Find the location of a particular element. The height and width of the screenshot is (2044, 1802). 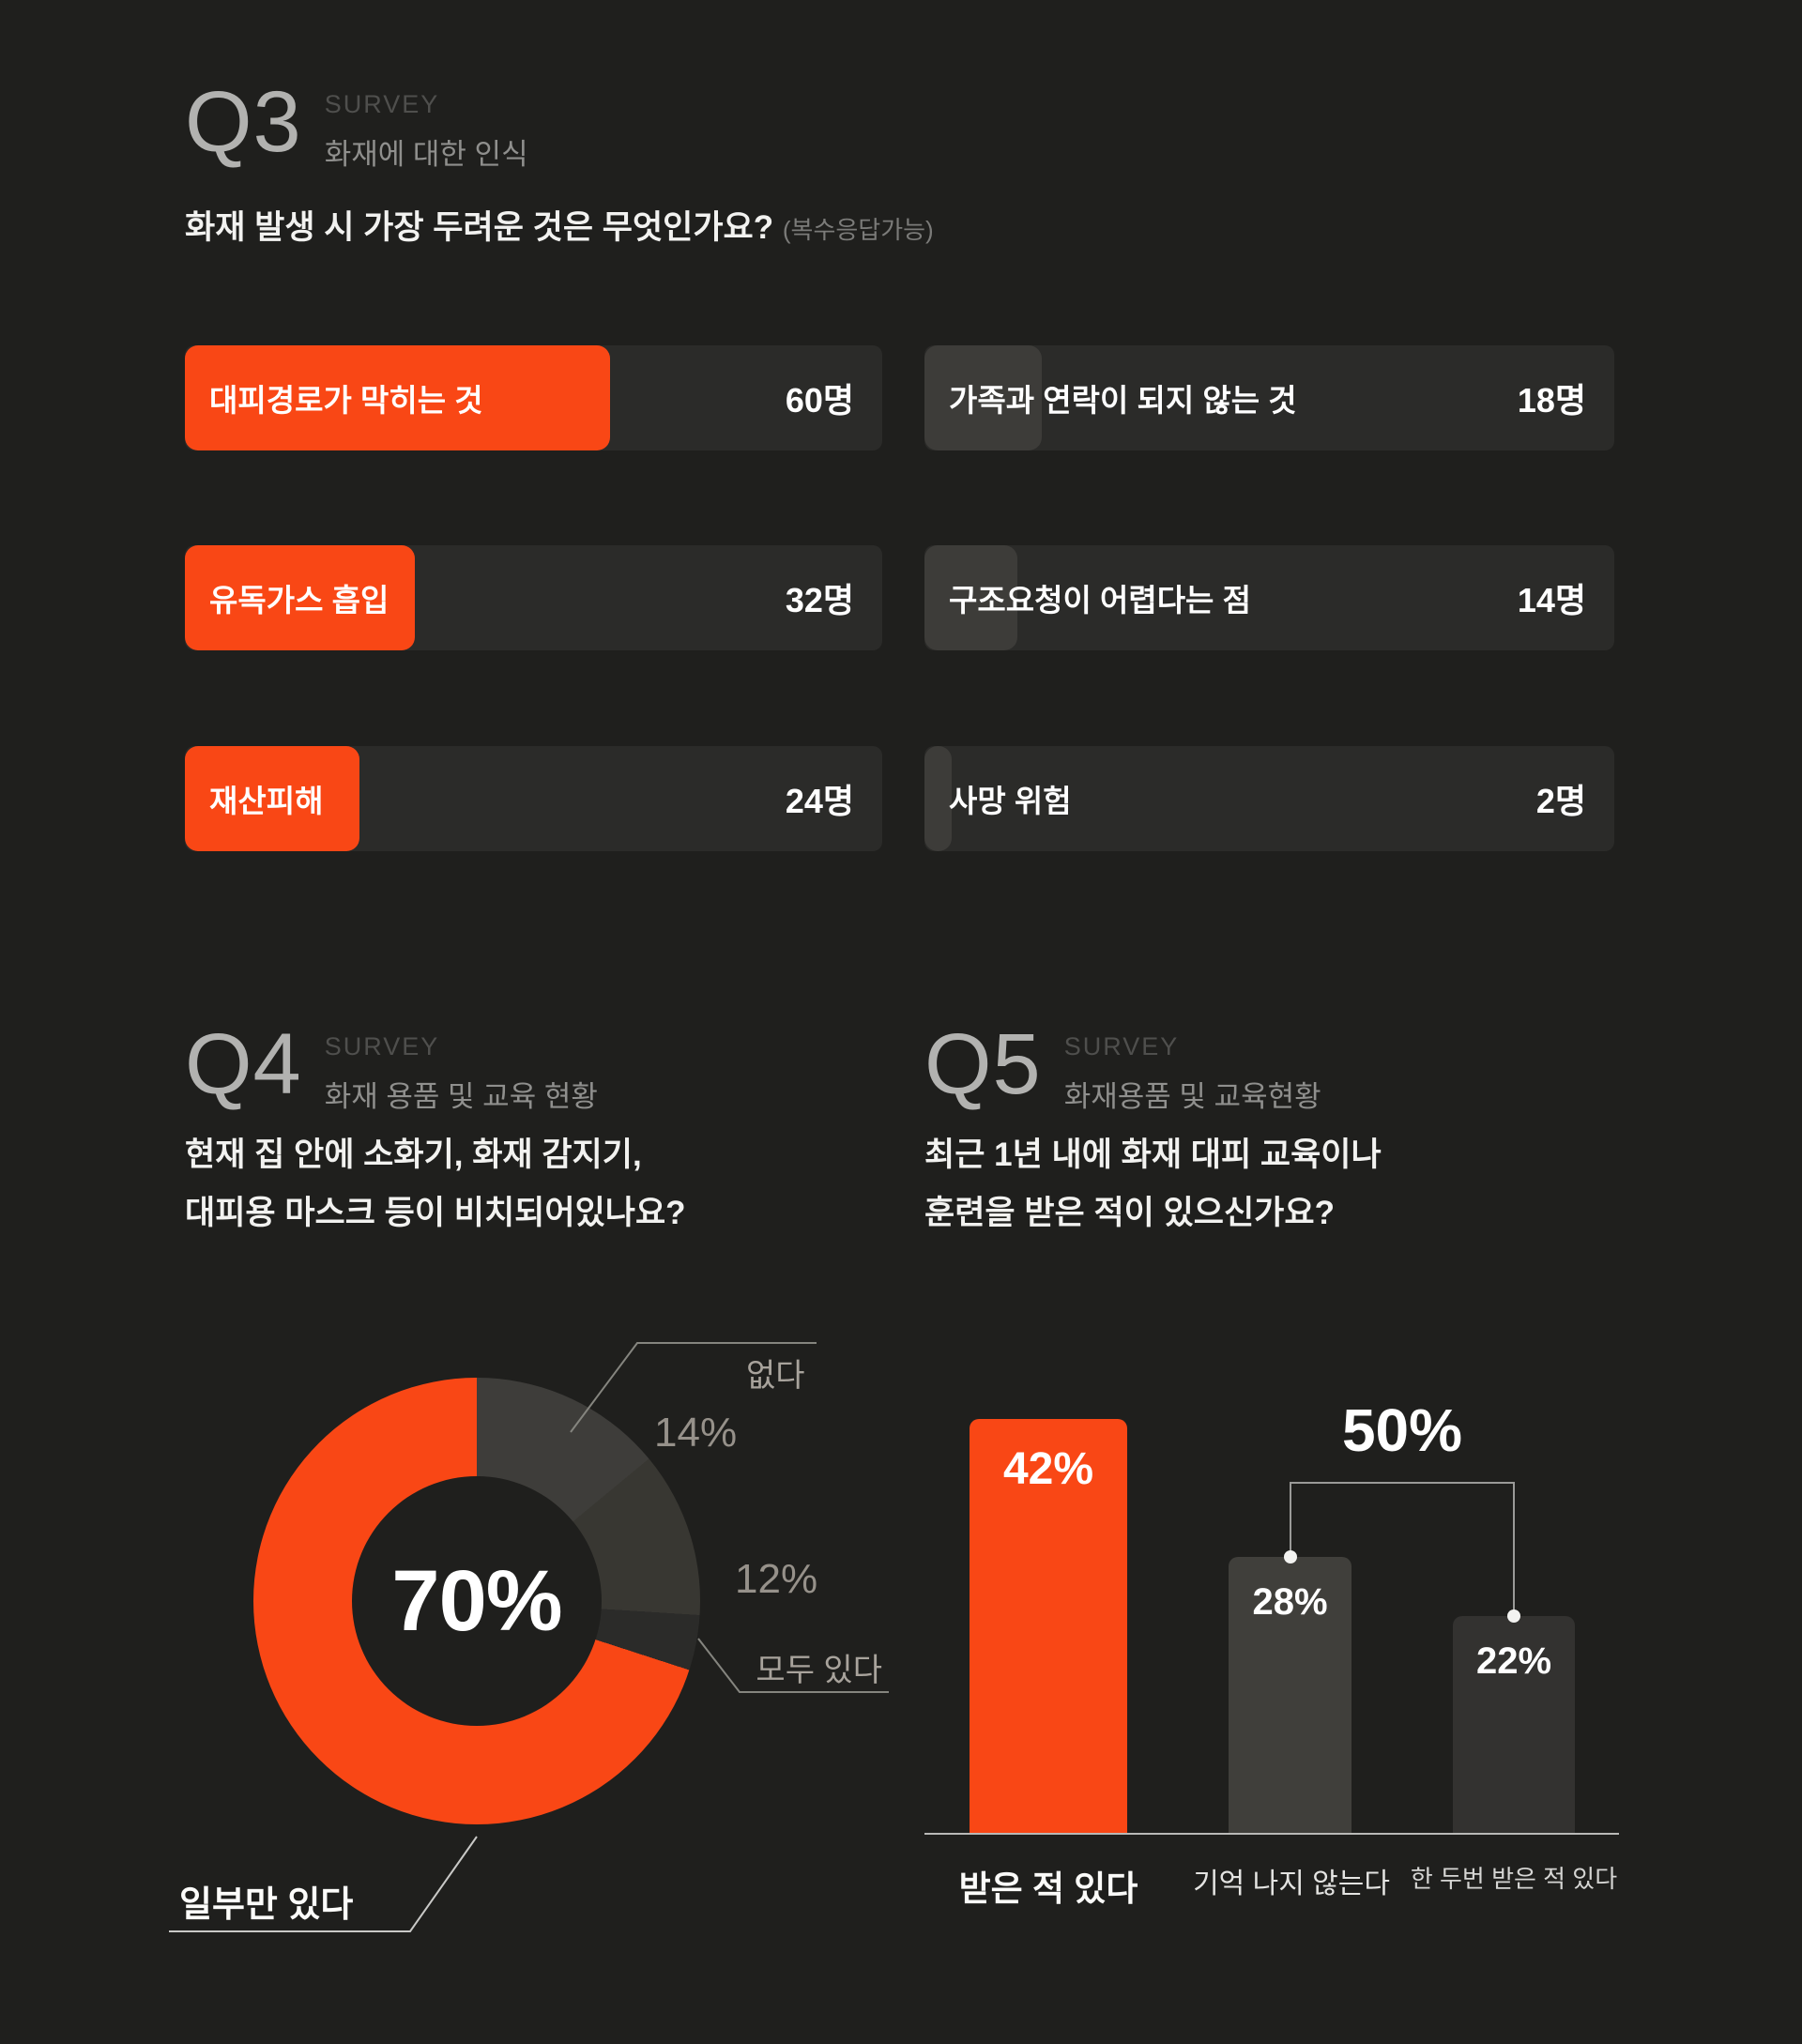

q5-bar-chart: 50% 42% 28% 22% is located at coordinates (1272, 1588).